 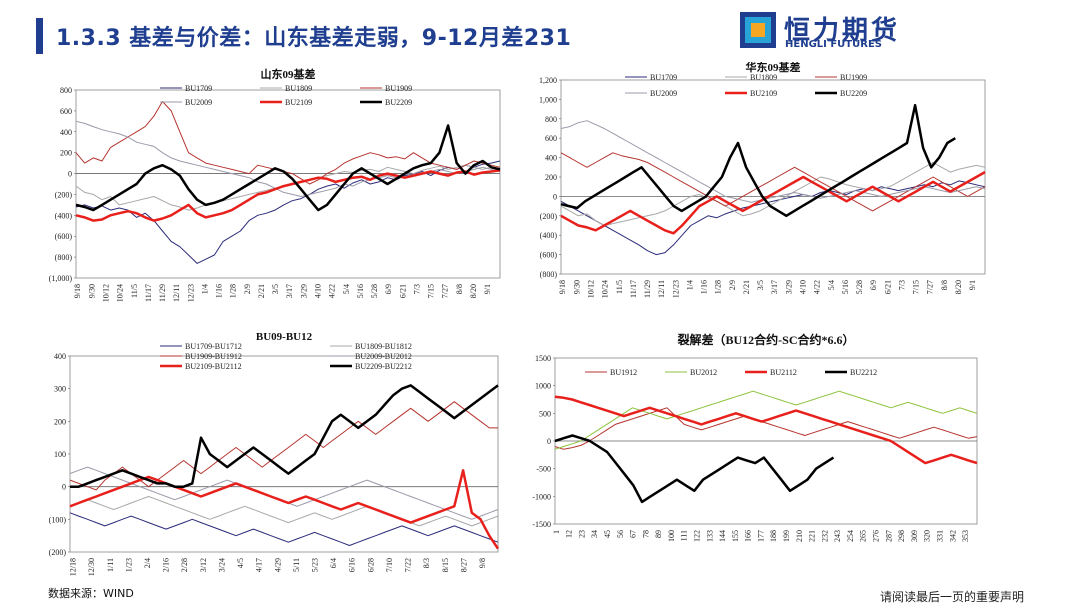 What do you see at coordinates (190, 293) in the screenshot?
I see `x-tick-label: 12/23` at bounding box center [190, 293].